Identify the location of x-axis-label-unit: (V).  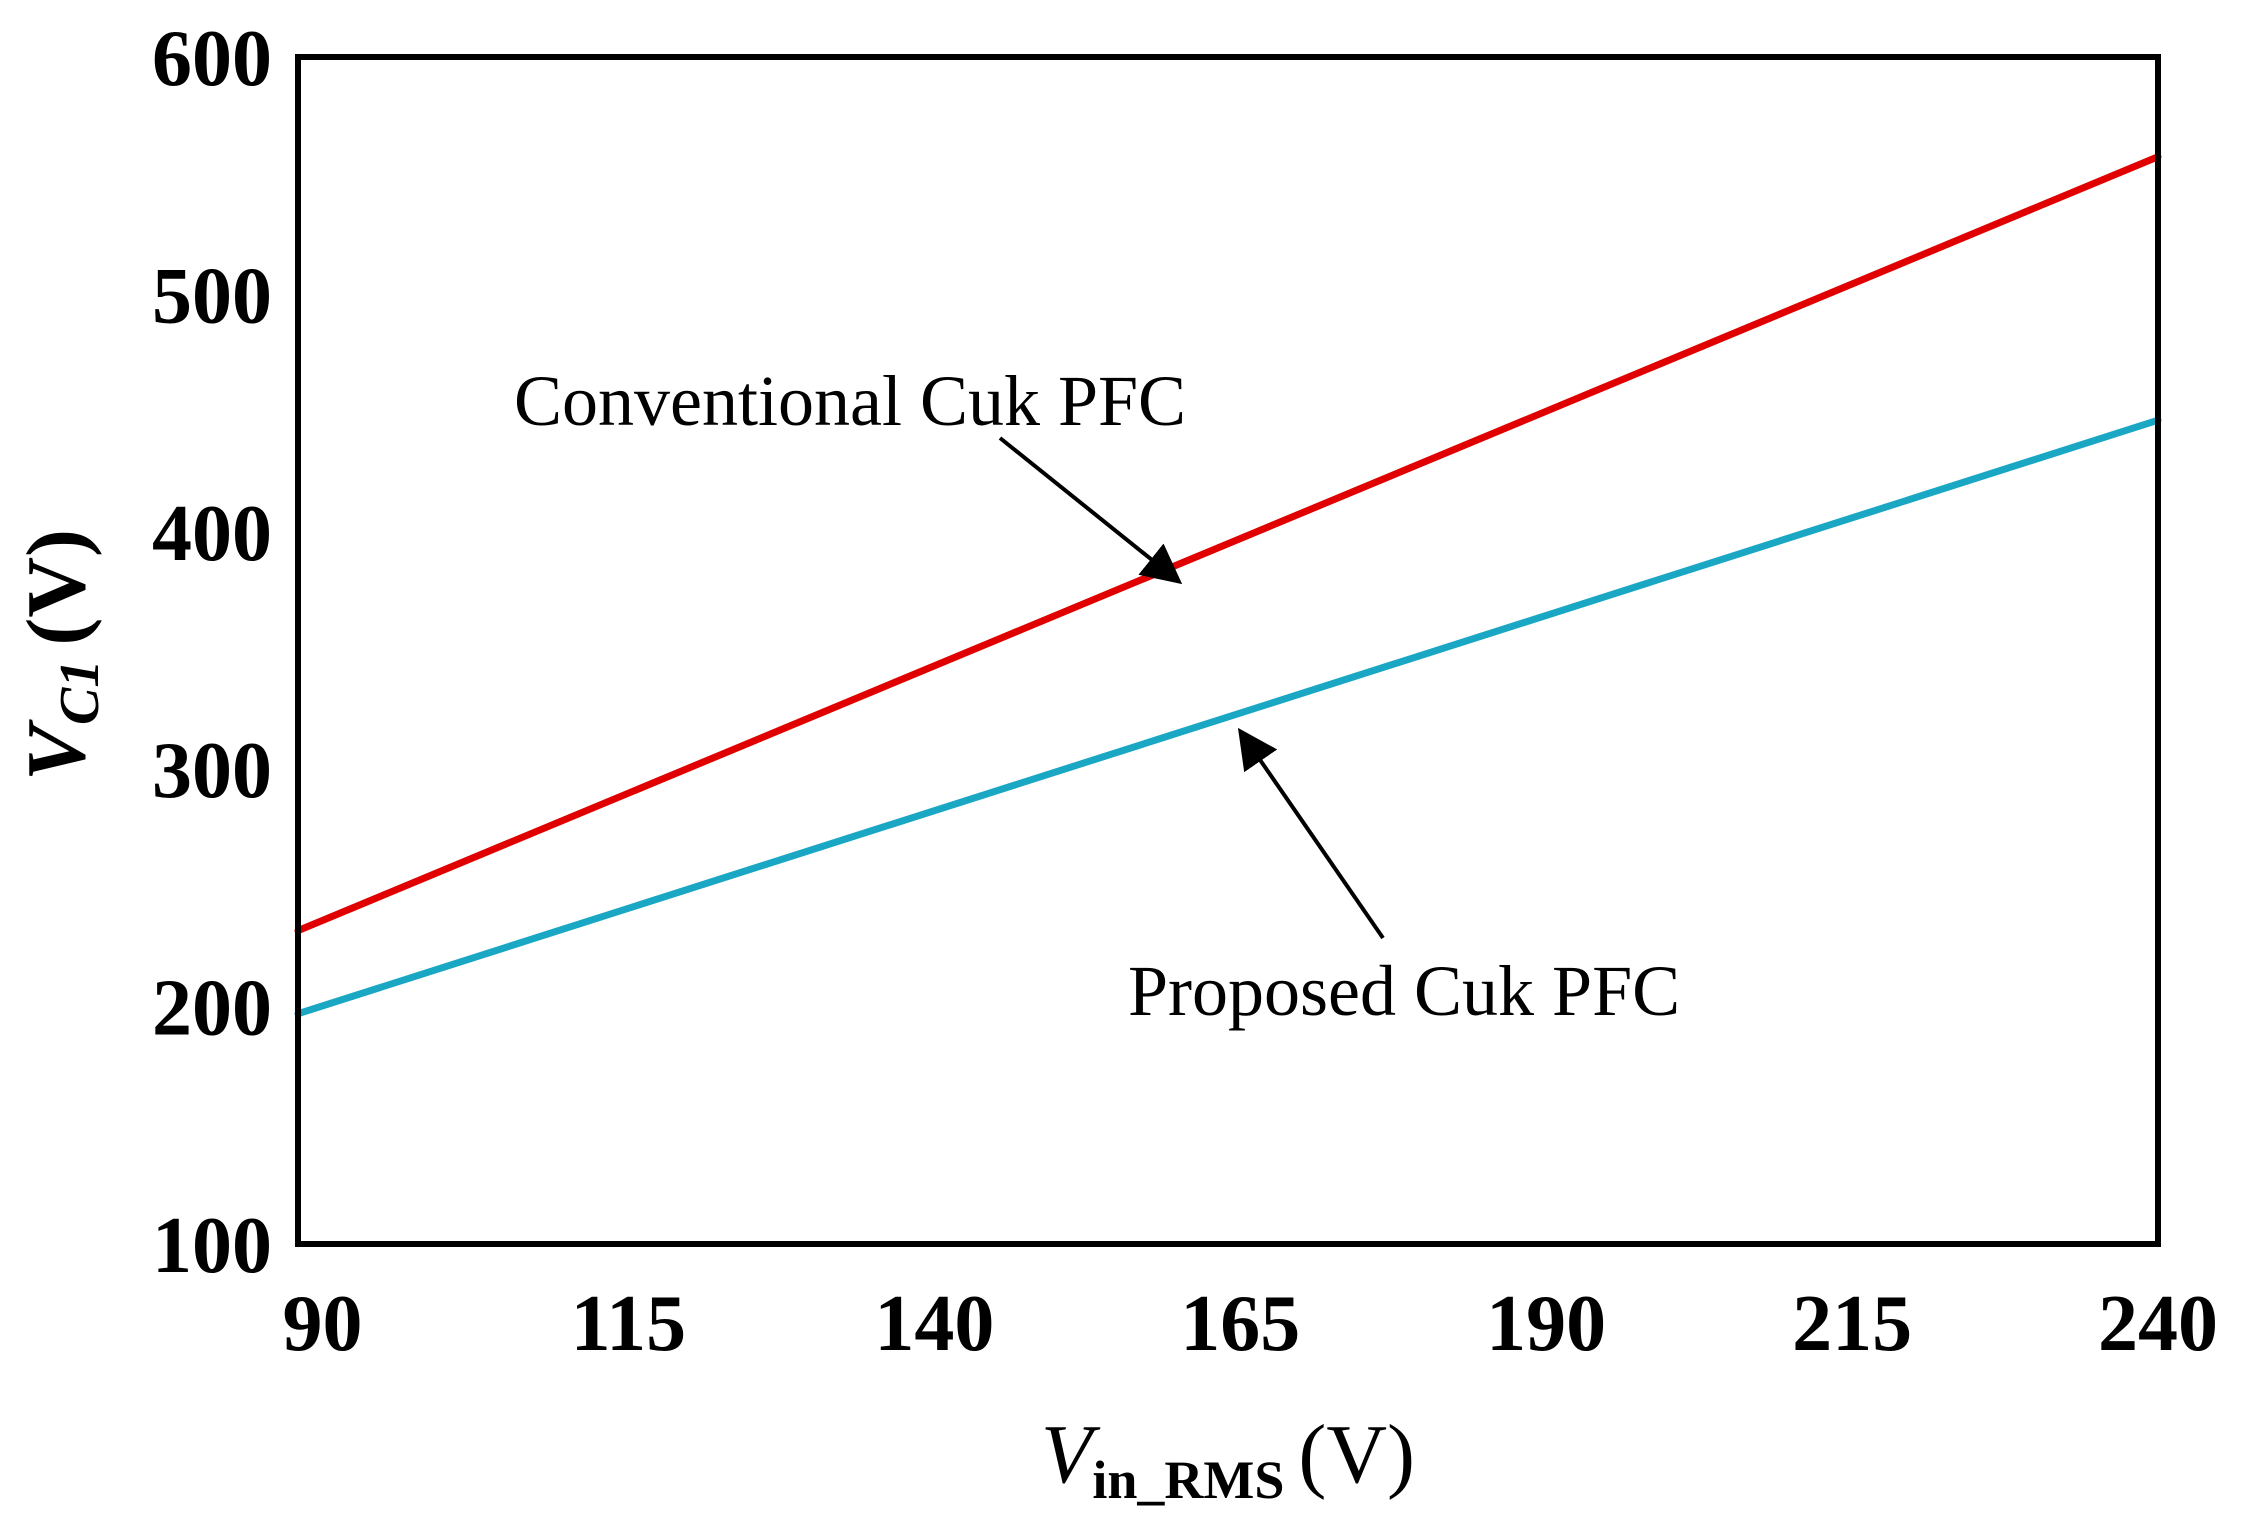
(1356, 1454).